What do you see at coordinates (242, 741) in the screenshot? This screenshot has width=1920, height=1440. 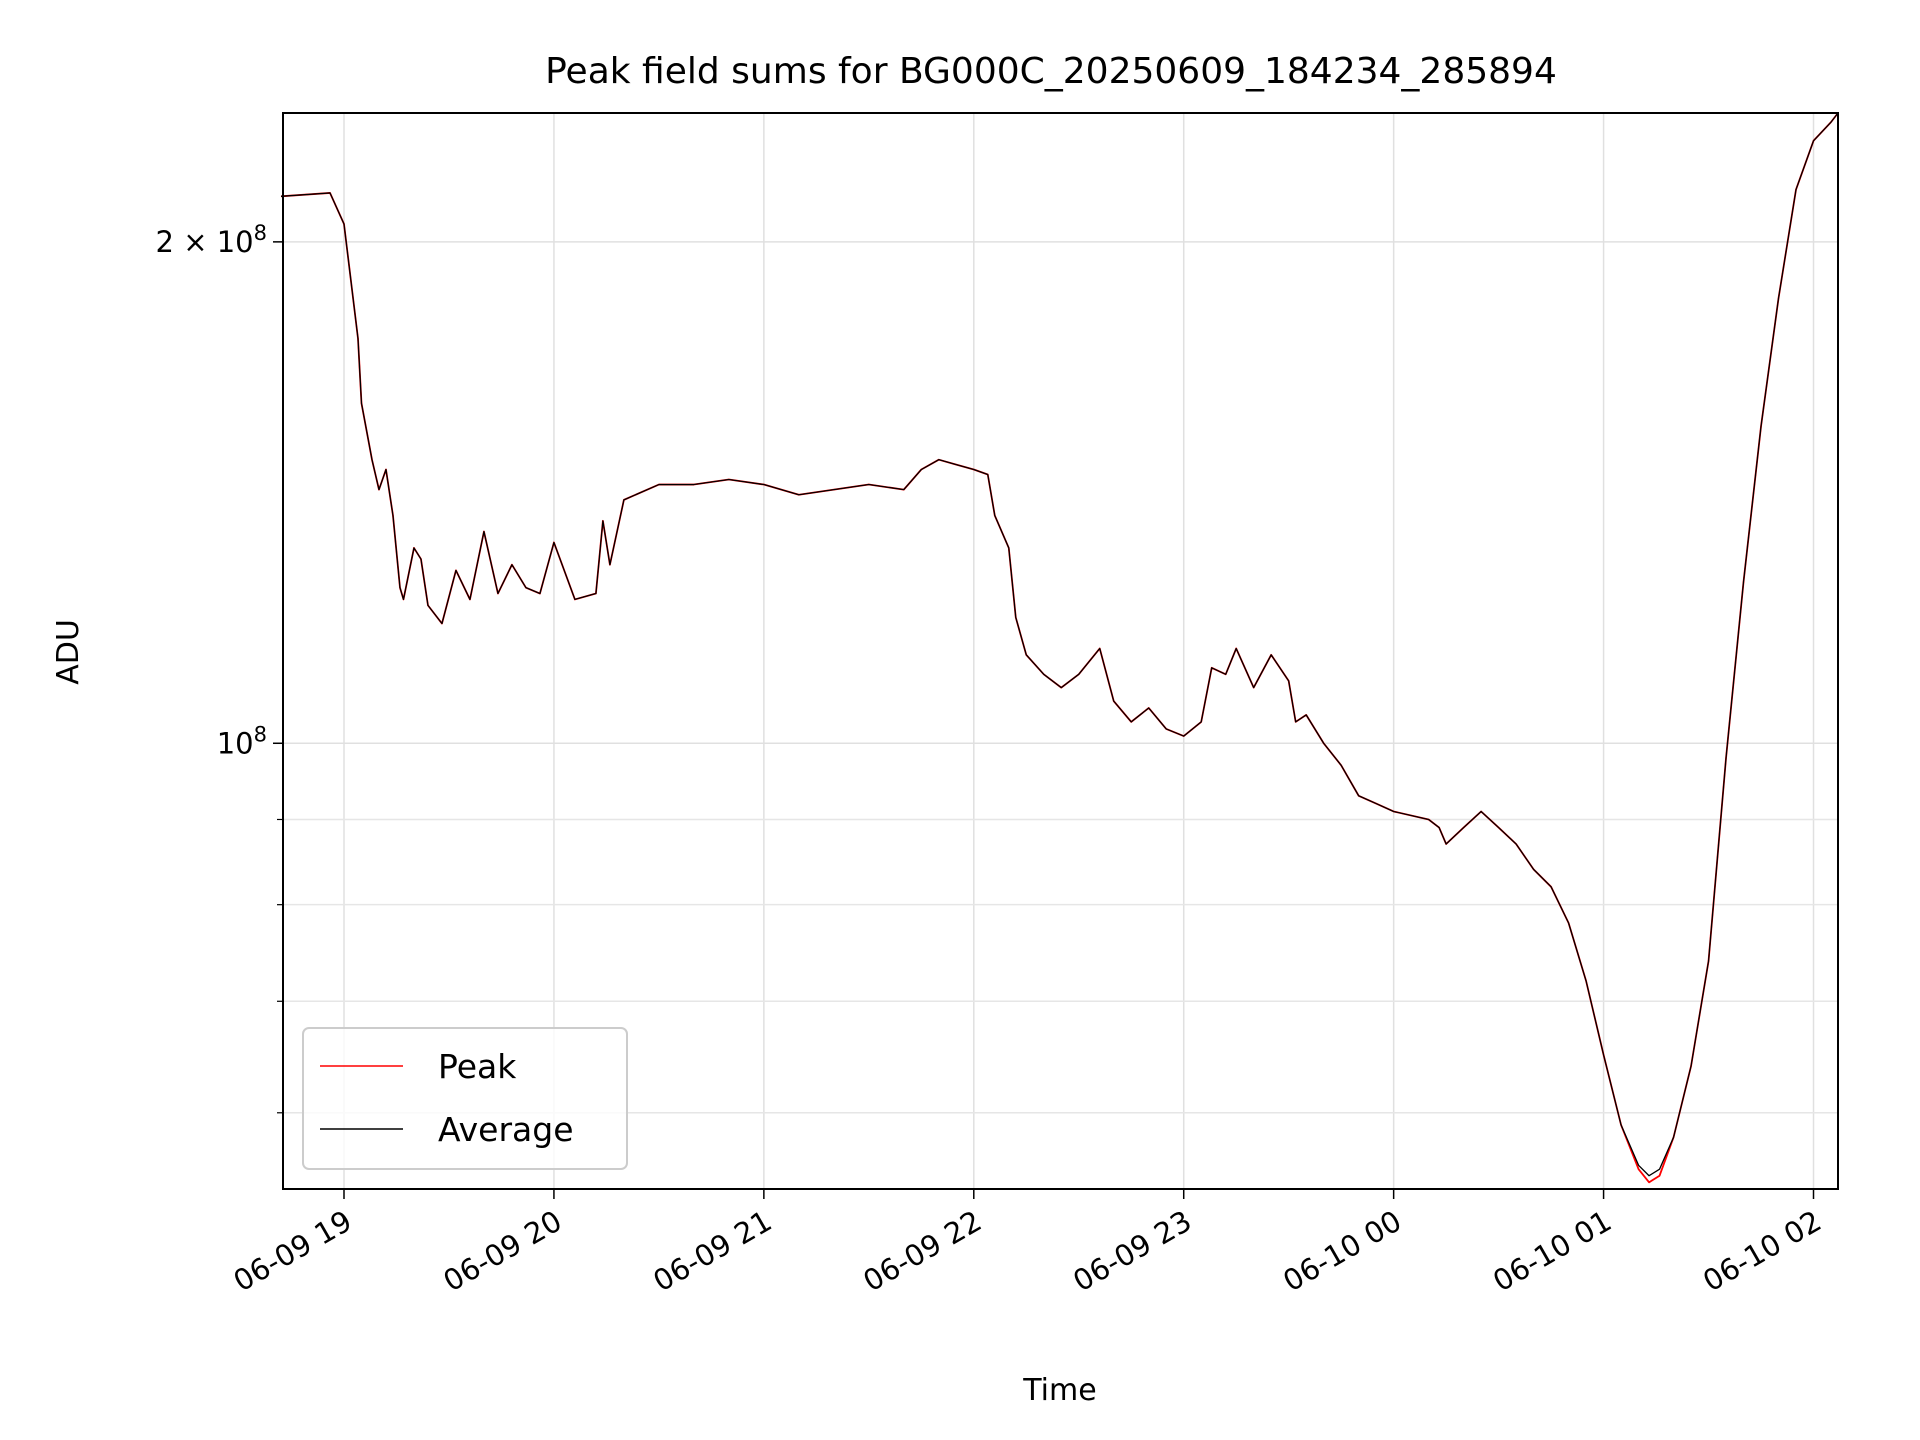 I see `y-tick-label: 108` at bounding box center [242, 741].